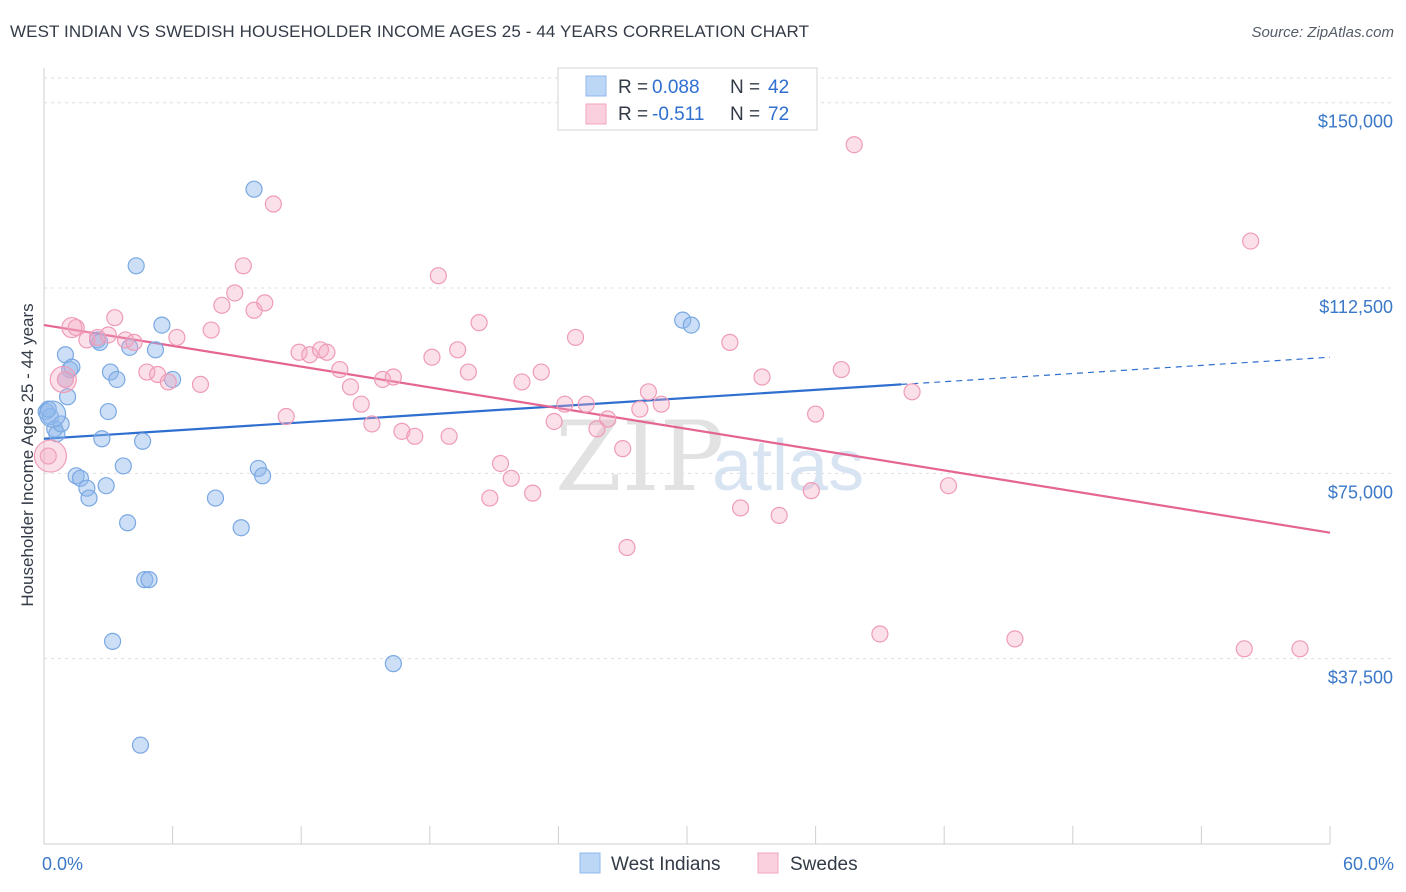 The height and width of the screenshot is (892, 1406). I want to click on bottom-legend-swatch-swedes, so click(768, 863).